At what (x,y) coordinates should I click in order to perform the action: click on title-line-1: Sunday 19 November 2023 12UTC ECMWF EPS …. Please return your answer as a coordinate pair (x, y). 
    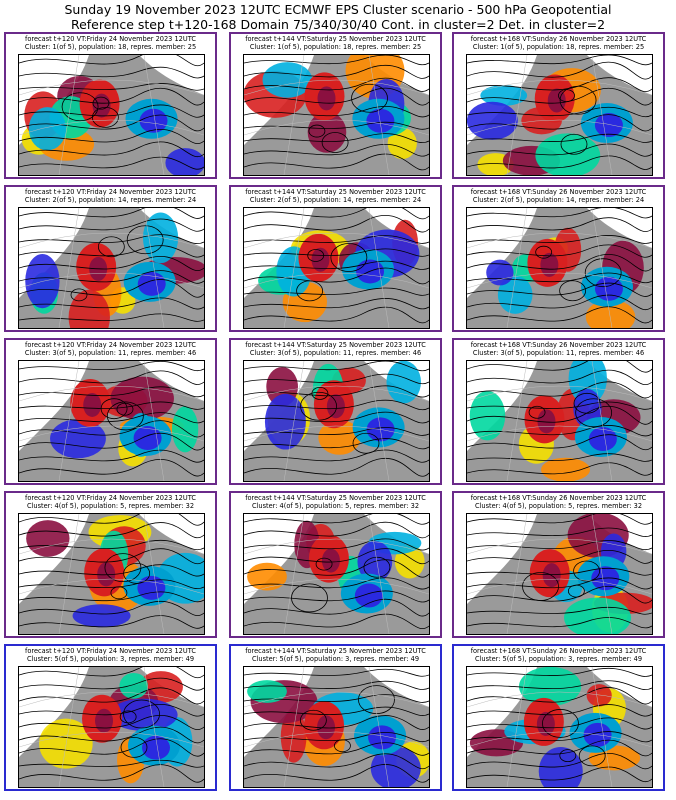
    Looking at the image, I should click on (338, 9).